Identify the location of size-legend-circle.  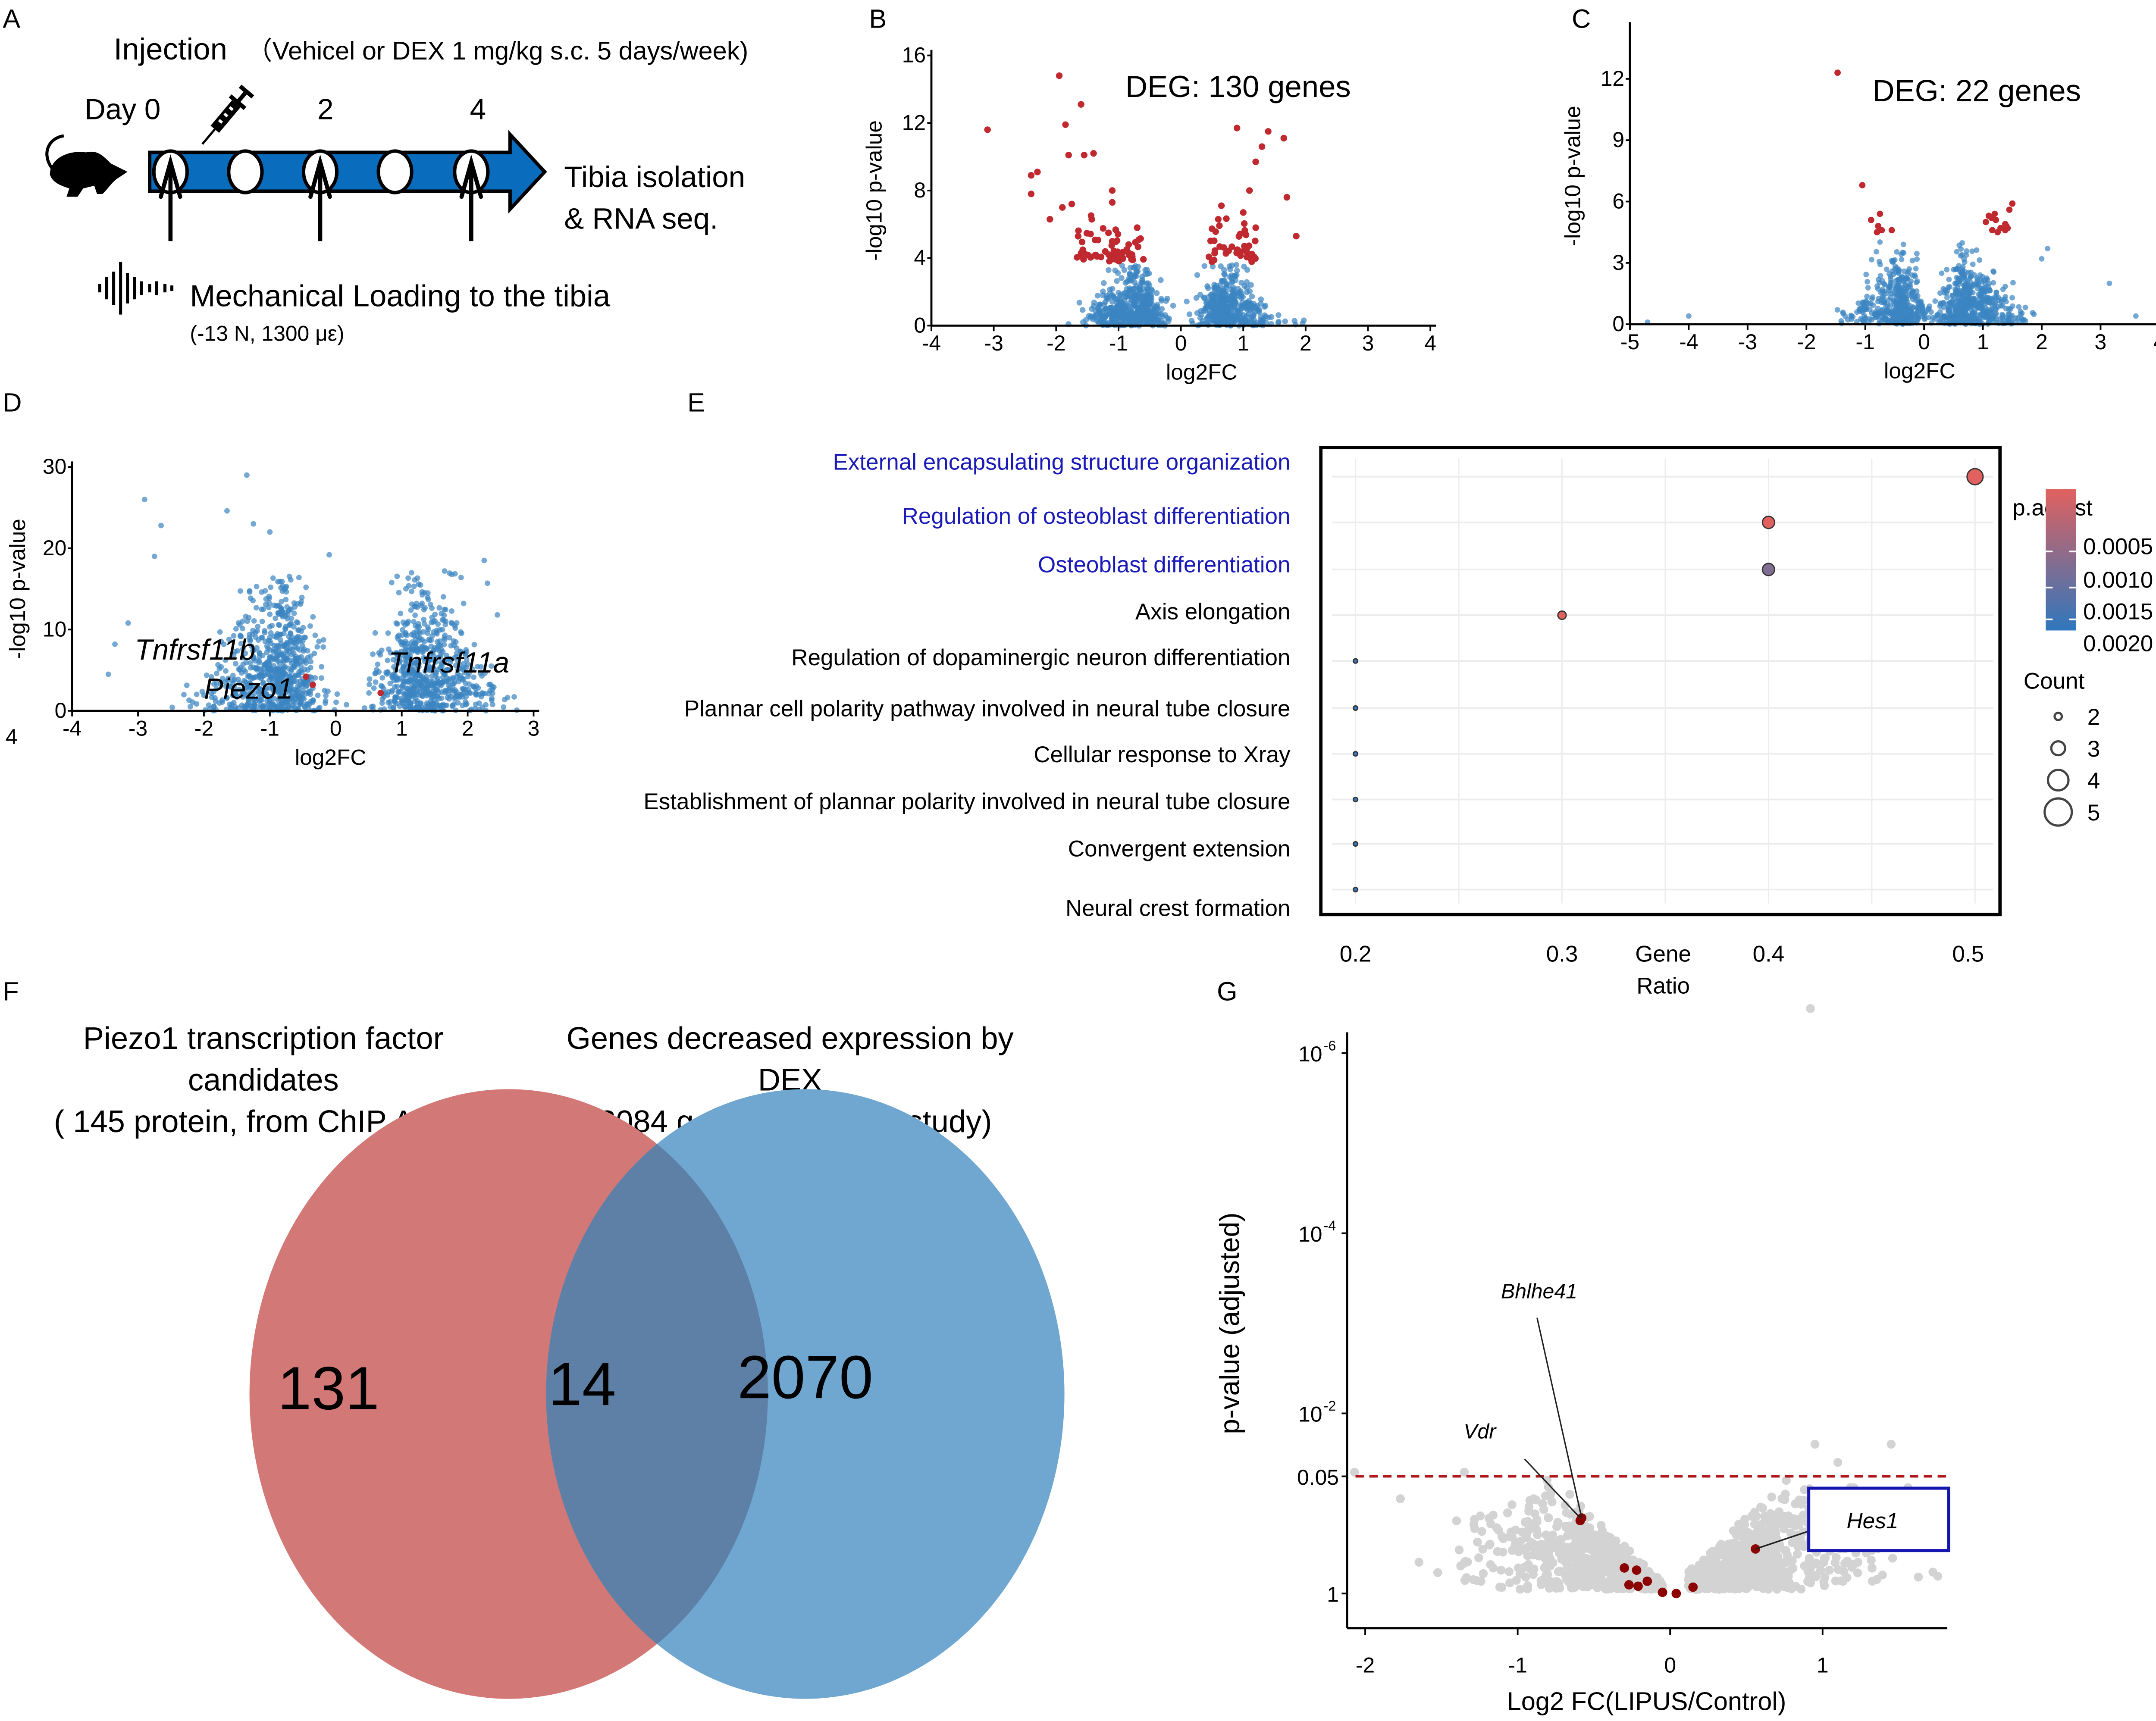
(2058, 716).